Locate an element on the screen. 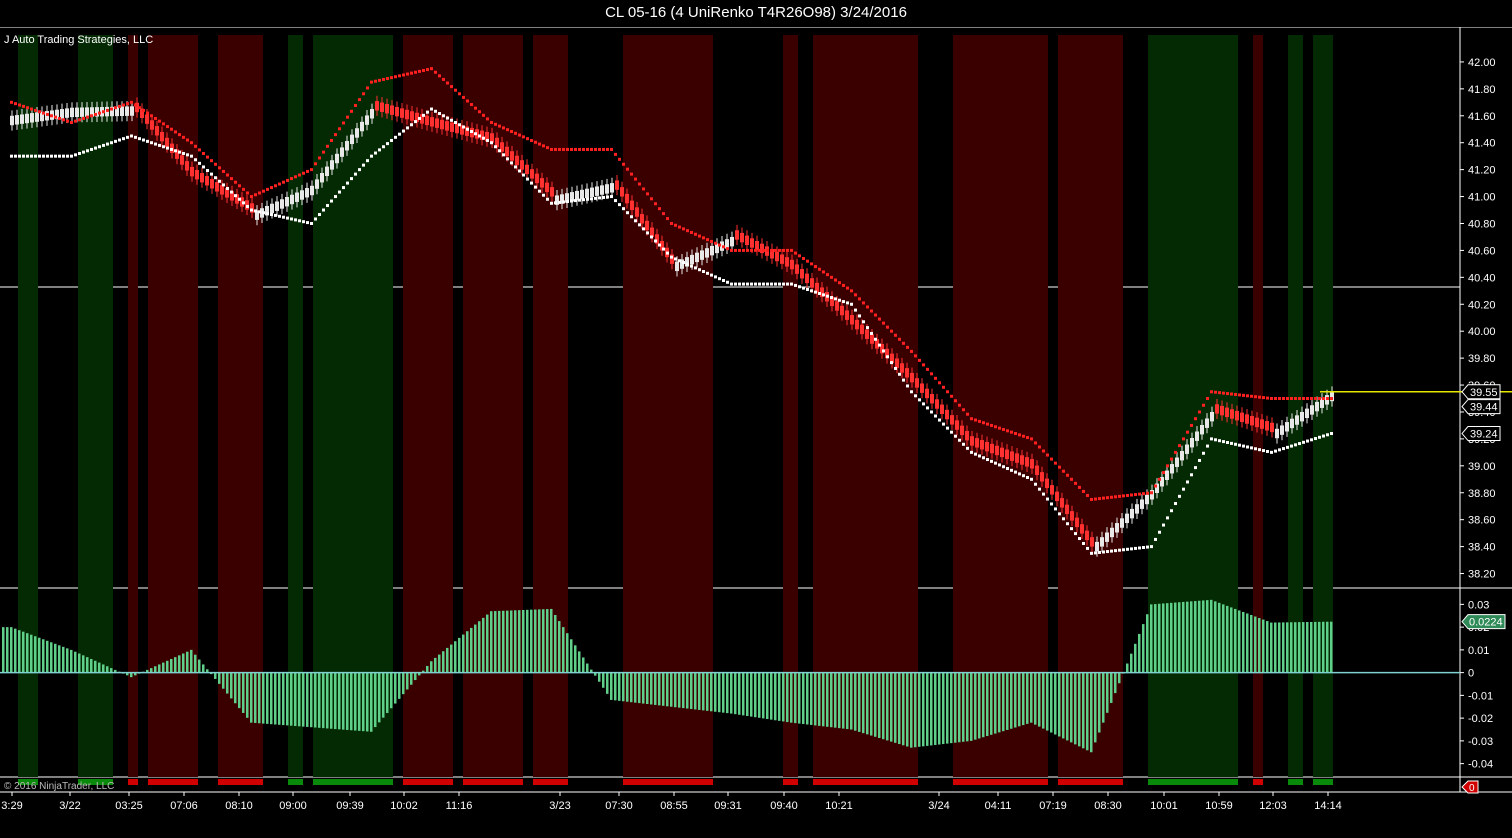  zone-strip-bull is located at coordinates (1295, 782).